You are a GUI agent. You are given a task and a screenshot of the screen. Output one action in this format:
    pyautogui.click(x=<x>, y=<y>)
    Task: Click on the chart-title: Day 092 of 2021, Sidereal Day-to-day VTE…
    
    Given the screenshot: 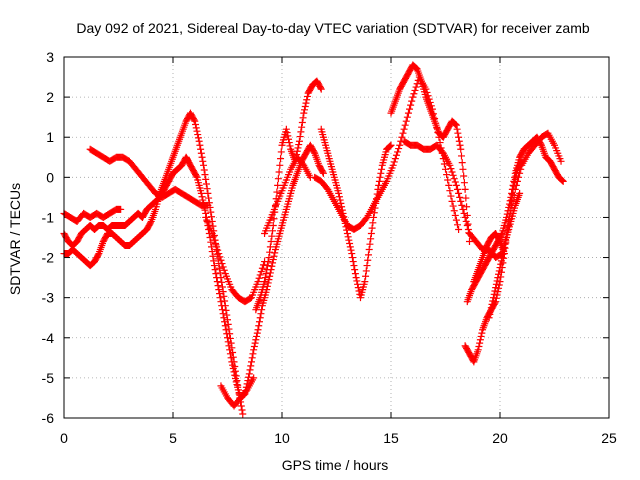 What is the action you would take?
    pyautogui.click(x=332, y=28)
    